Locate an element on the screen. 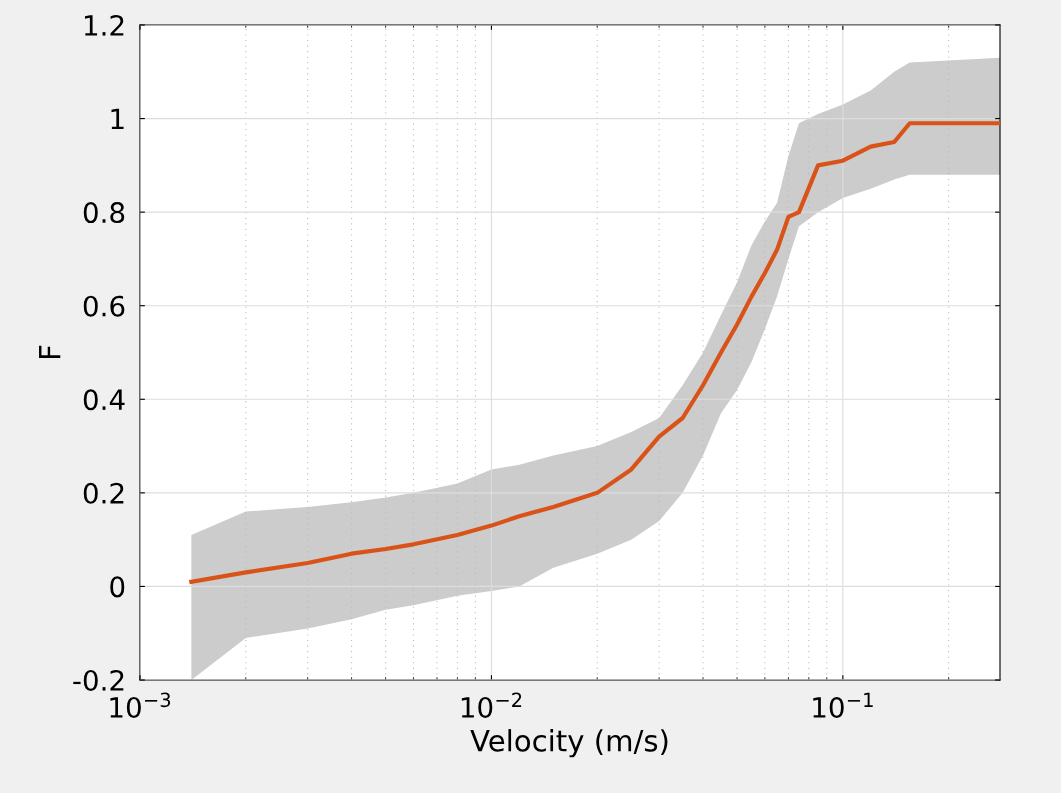 This screenshot has width=1061, height=793. y-tick-label: 1.2 is located at coordinates (104, 25).